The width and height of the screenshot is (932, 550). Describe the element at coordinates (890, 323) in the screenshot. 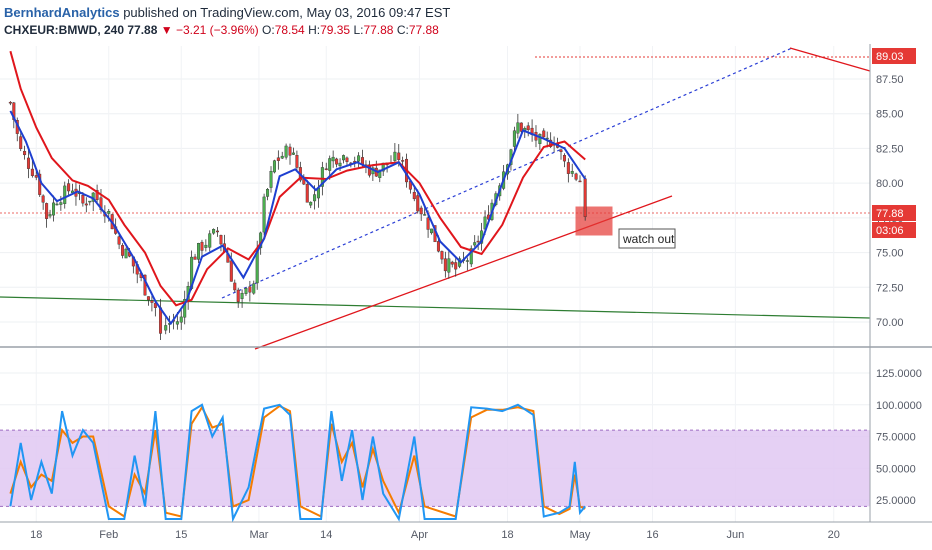

I see `price-tick-label: 70.00` at that location.